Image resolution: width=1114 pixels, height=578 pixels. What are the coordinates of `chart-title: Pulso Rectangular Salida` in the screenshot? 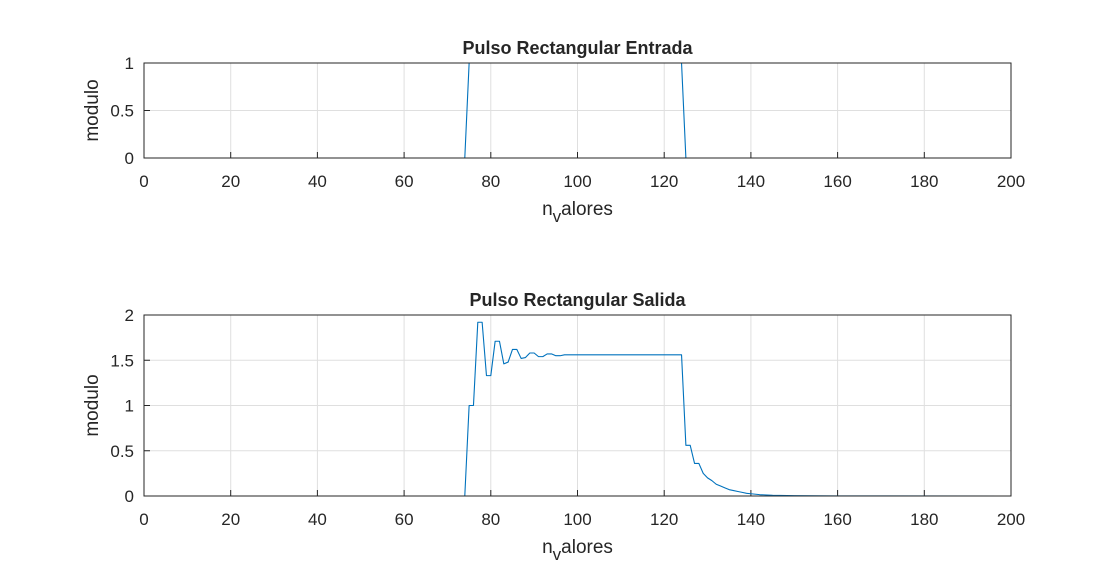 It's located at (577, 300).